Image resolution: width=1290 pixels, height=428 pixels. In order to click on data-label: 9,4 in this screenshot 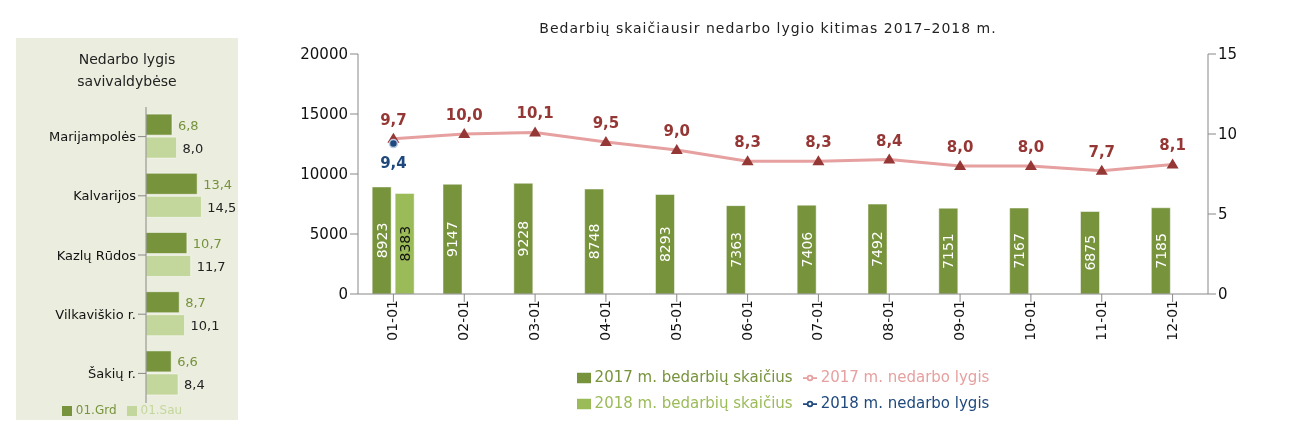, I will do `click(393, 162)`.